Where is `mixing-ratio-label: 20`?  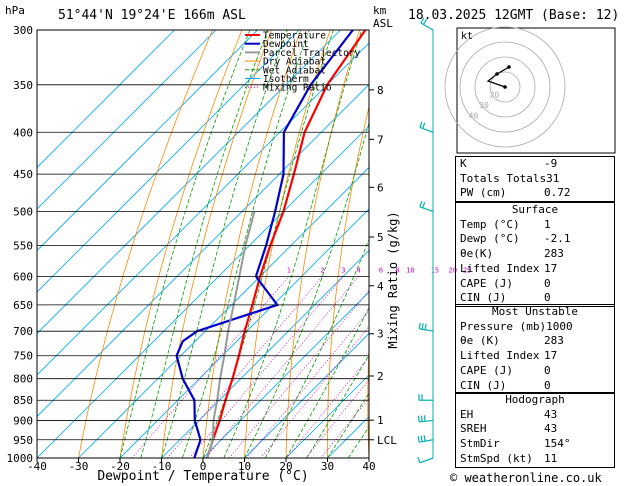
mixing-ratio-label: 20 is located at coordinates (453, 270).